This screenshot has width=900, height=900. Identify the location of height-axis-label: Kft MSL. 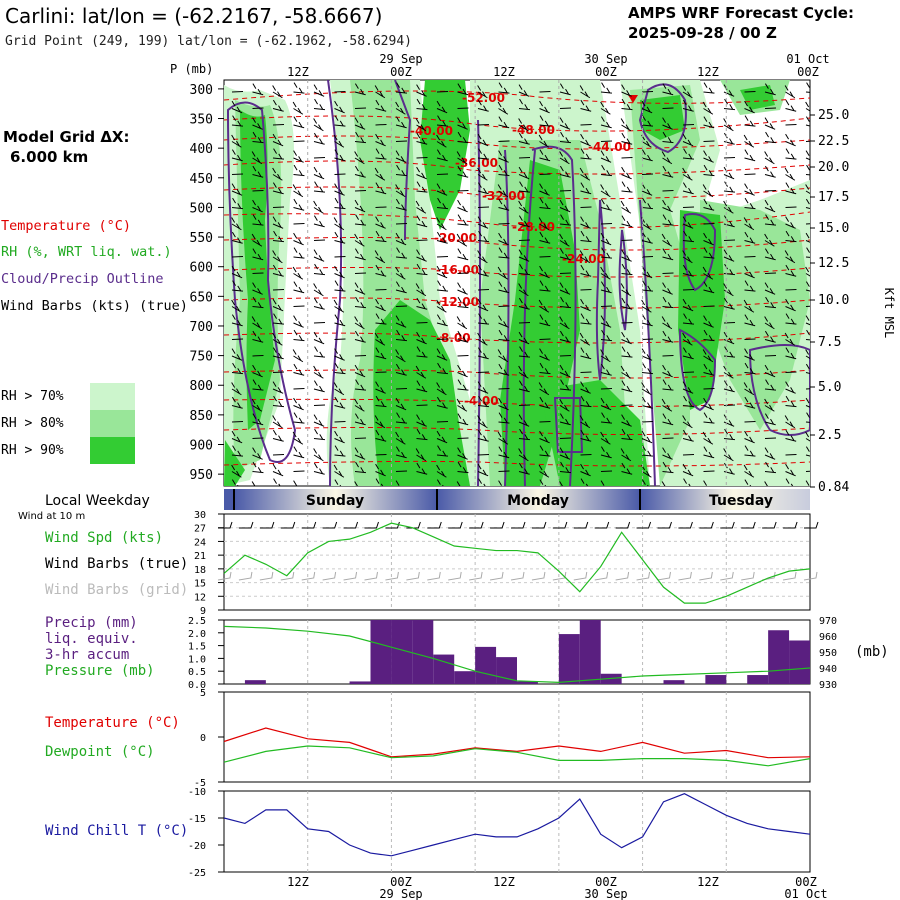
(889, 313).